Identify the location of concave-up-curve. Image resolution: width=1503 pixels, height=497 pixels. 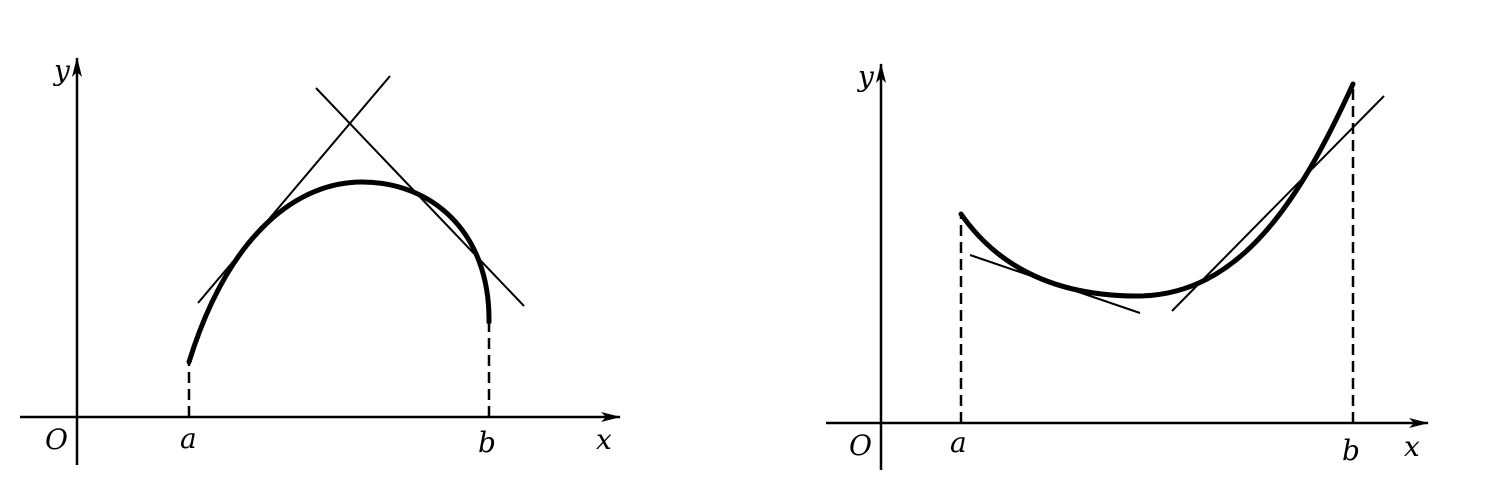
(1157, 190).